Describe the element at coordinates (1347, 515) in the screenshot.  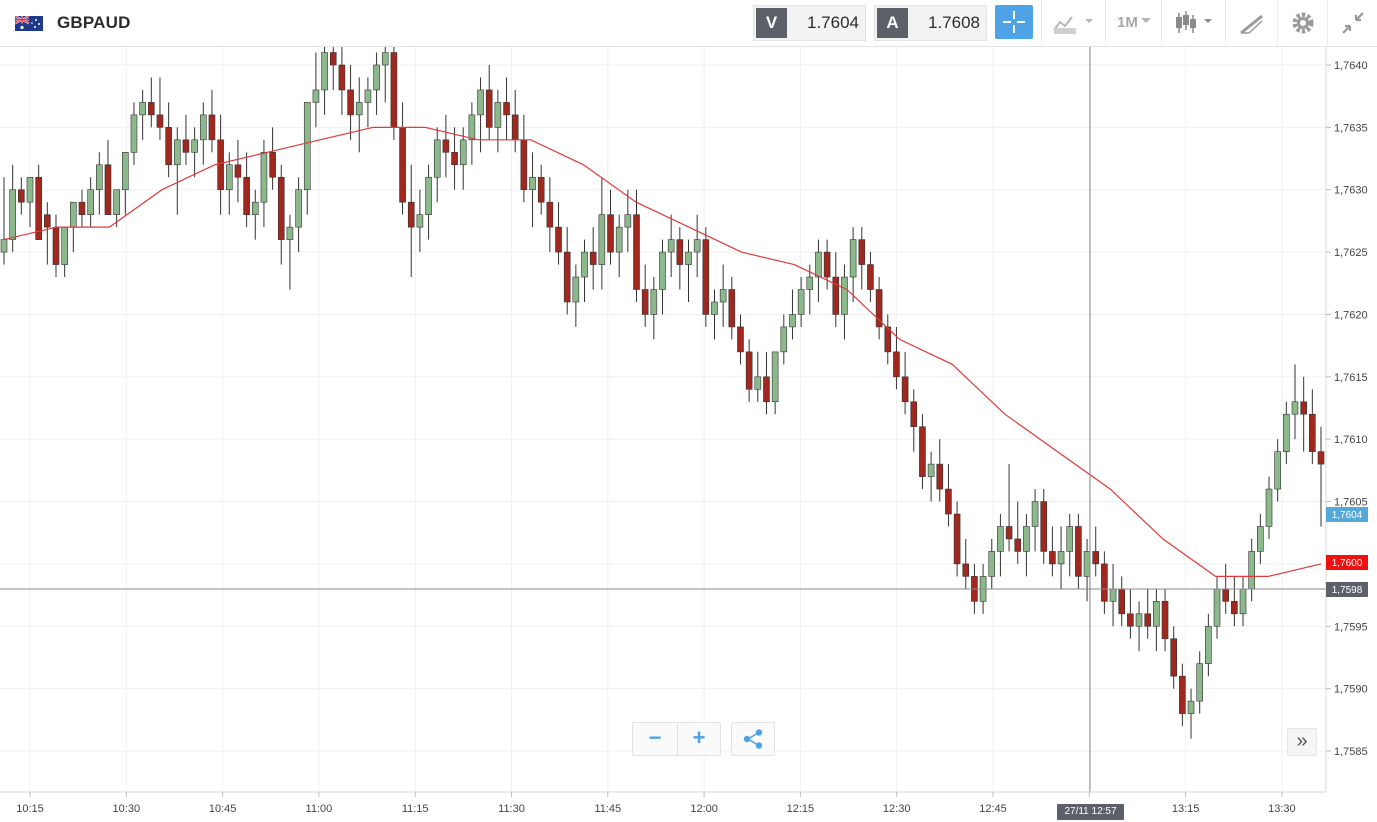
I see `bid-price-badge-text: 1,7604` at that location.